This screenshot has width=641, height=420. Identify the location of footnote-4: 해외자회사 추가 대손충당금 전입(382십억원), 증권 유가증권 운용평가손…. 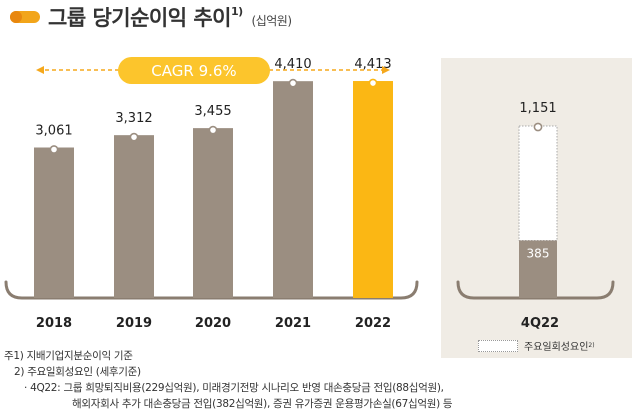
(262, 404).